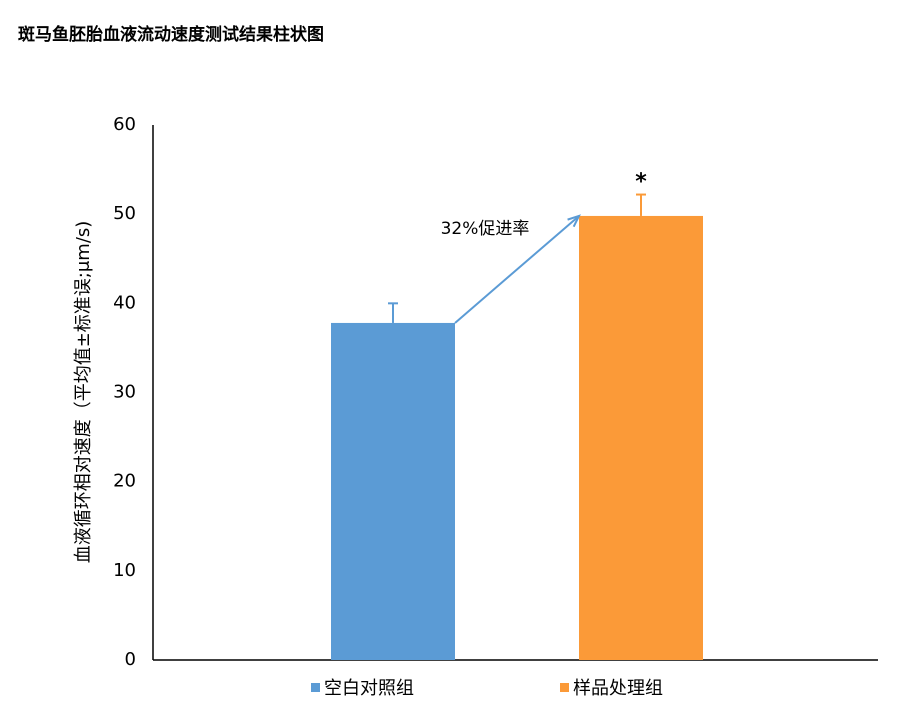  What do you see at coordinates (641, 182) in the screenshot?
I see `annotation: *` at bounding box center [641, 182].